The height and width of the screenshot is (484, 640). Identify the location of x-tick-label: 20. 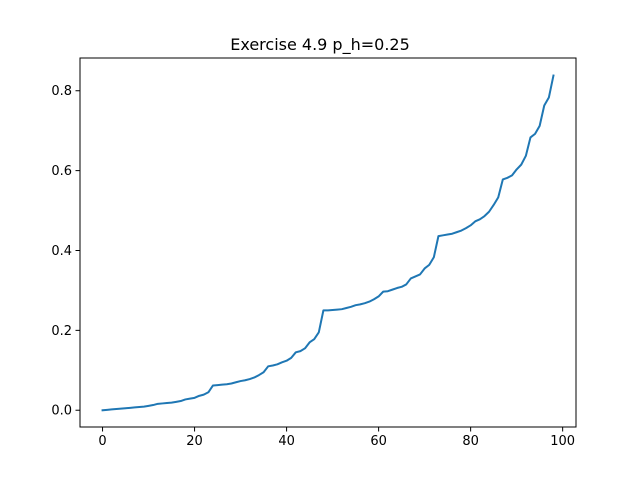
(194, 441).